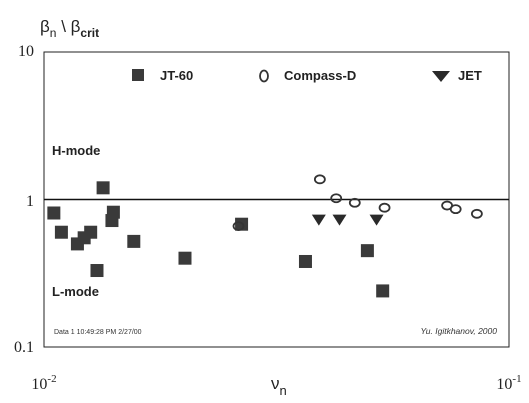 The width and height of the screenshot is (529, 403). What do you see at coordinates (458, 331) in the screenshot?
I see `author-credit: Yu. Igitkhanov, 2000` at bounding box center [458, 331].